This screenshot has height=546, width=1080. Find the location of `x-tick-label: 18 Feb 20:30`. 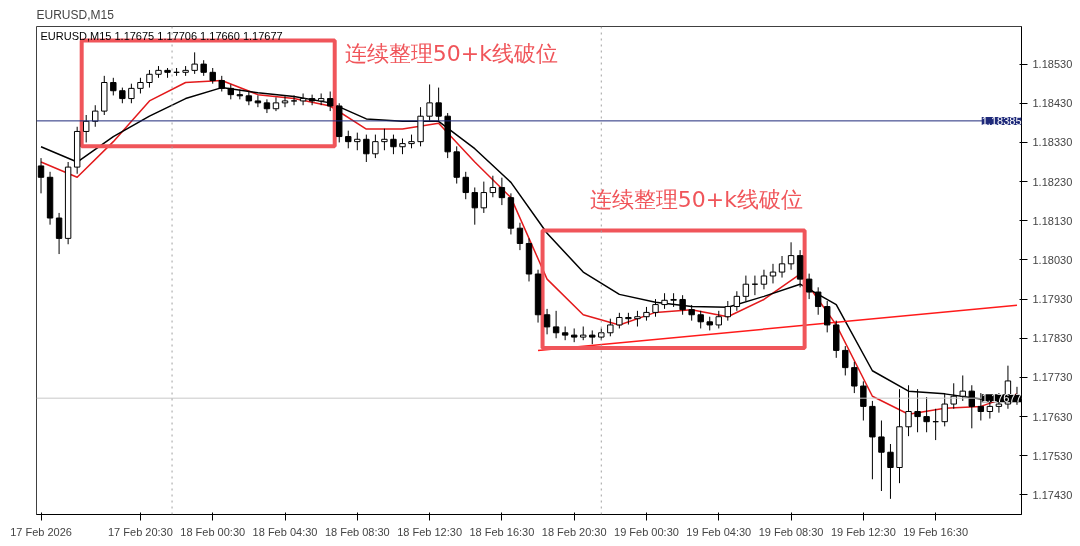

x-tick-label: 18 Feb 20:30 is located at coordinates (574, 531).